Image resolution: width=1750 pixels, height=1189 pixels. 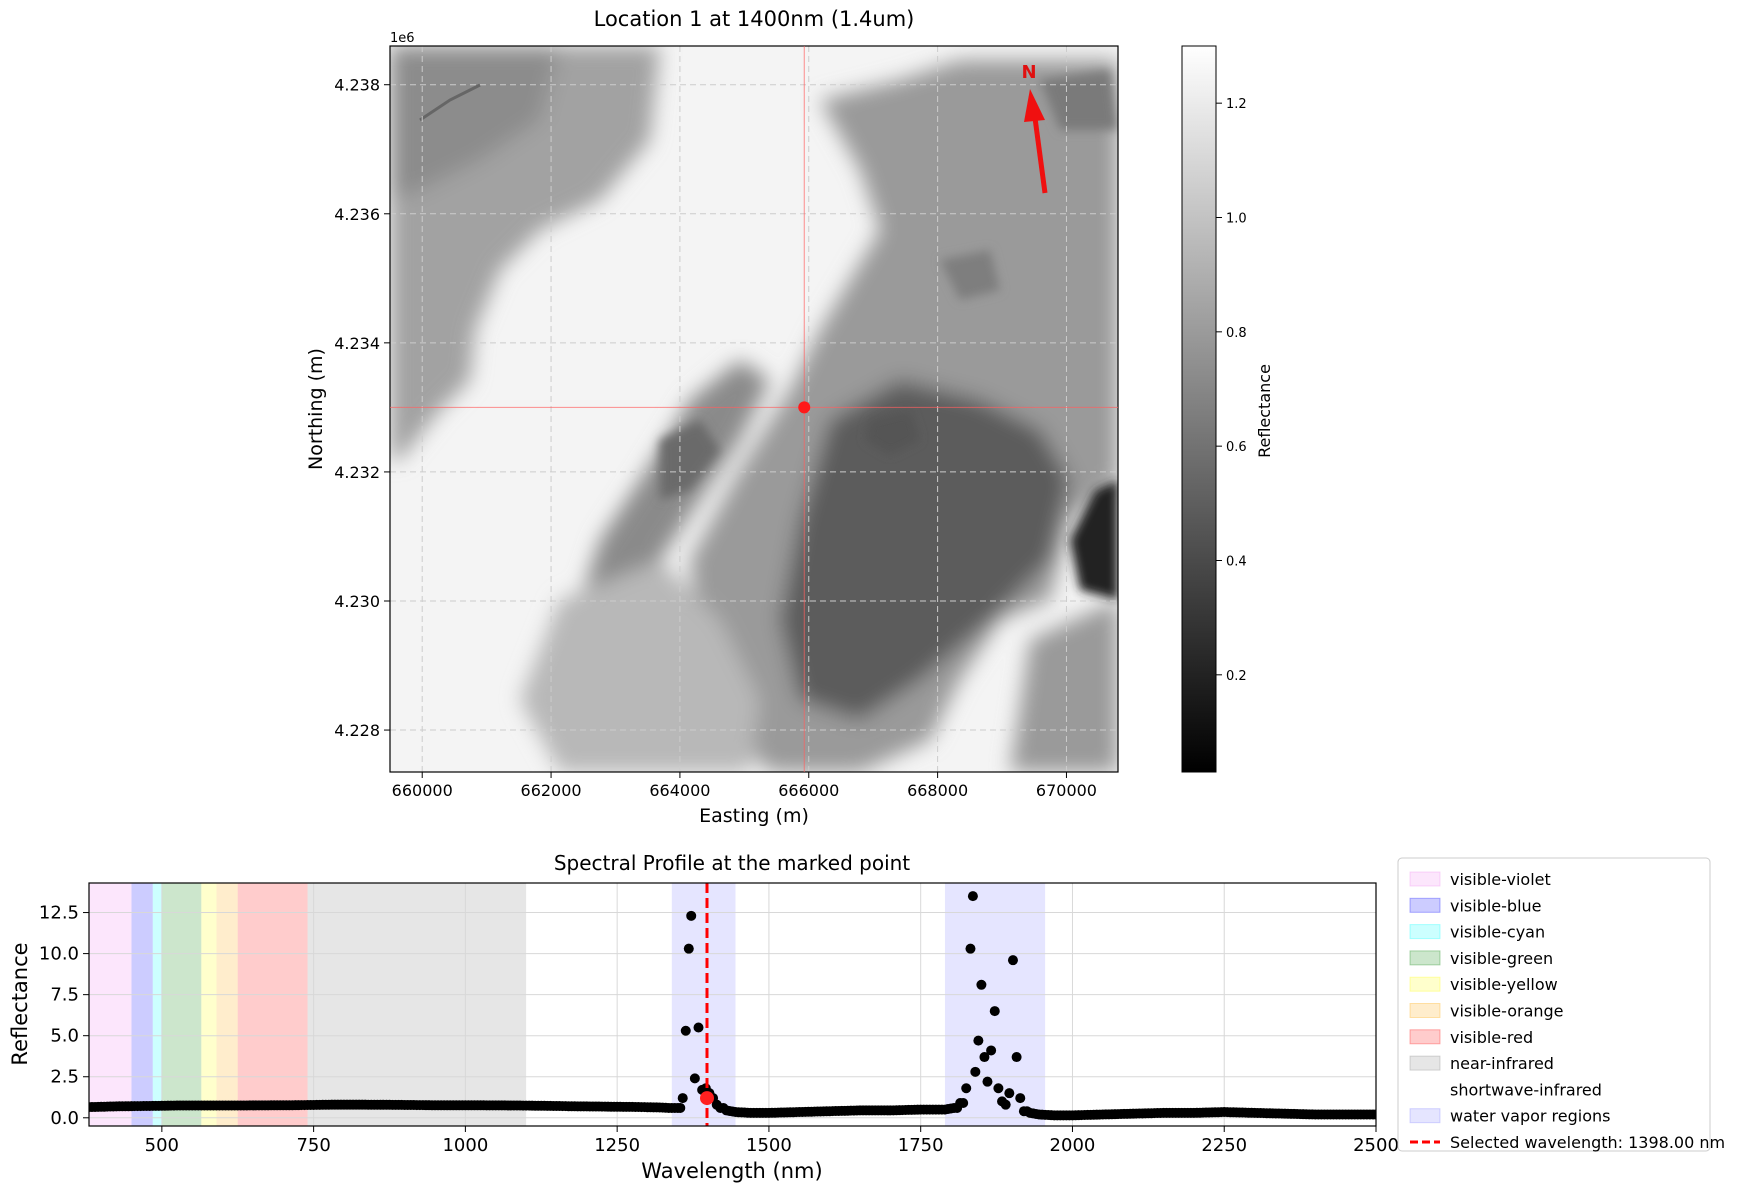 I want to click on north-arrow-head, so click(x=1034, y=105).